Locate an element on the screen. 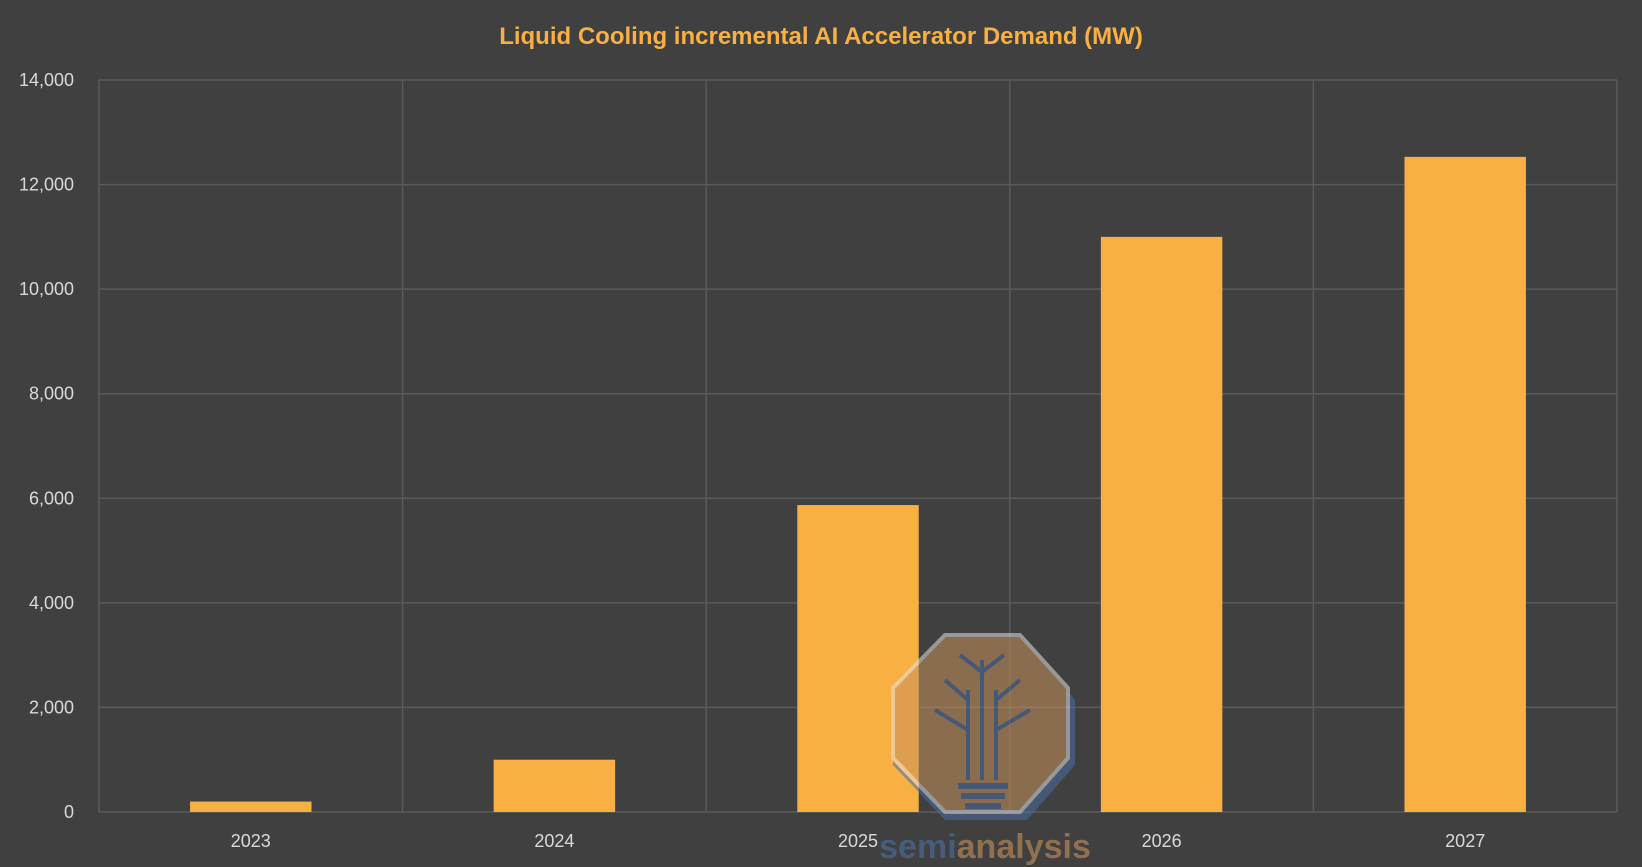  x-tick-label: 2026 is located at coordinates (1162, 841).